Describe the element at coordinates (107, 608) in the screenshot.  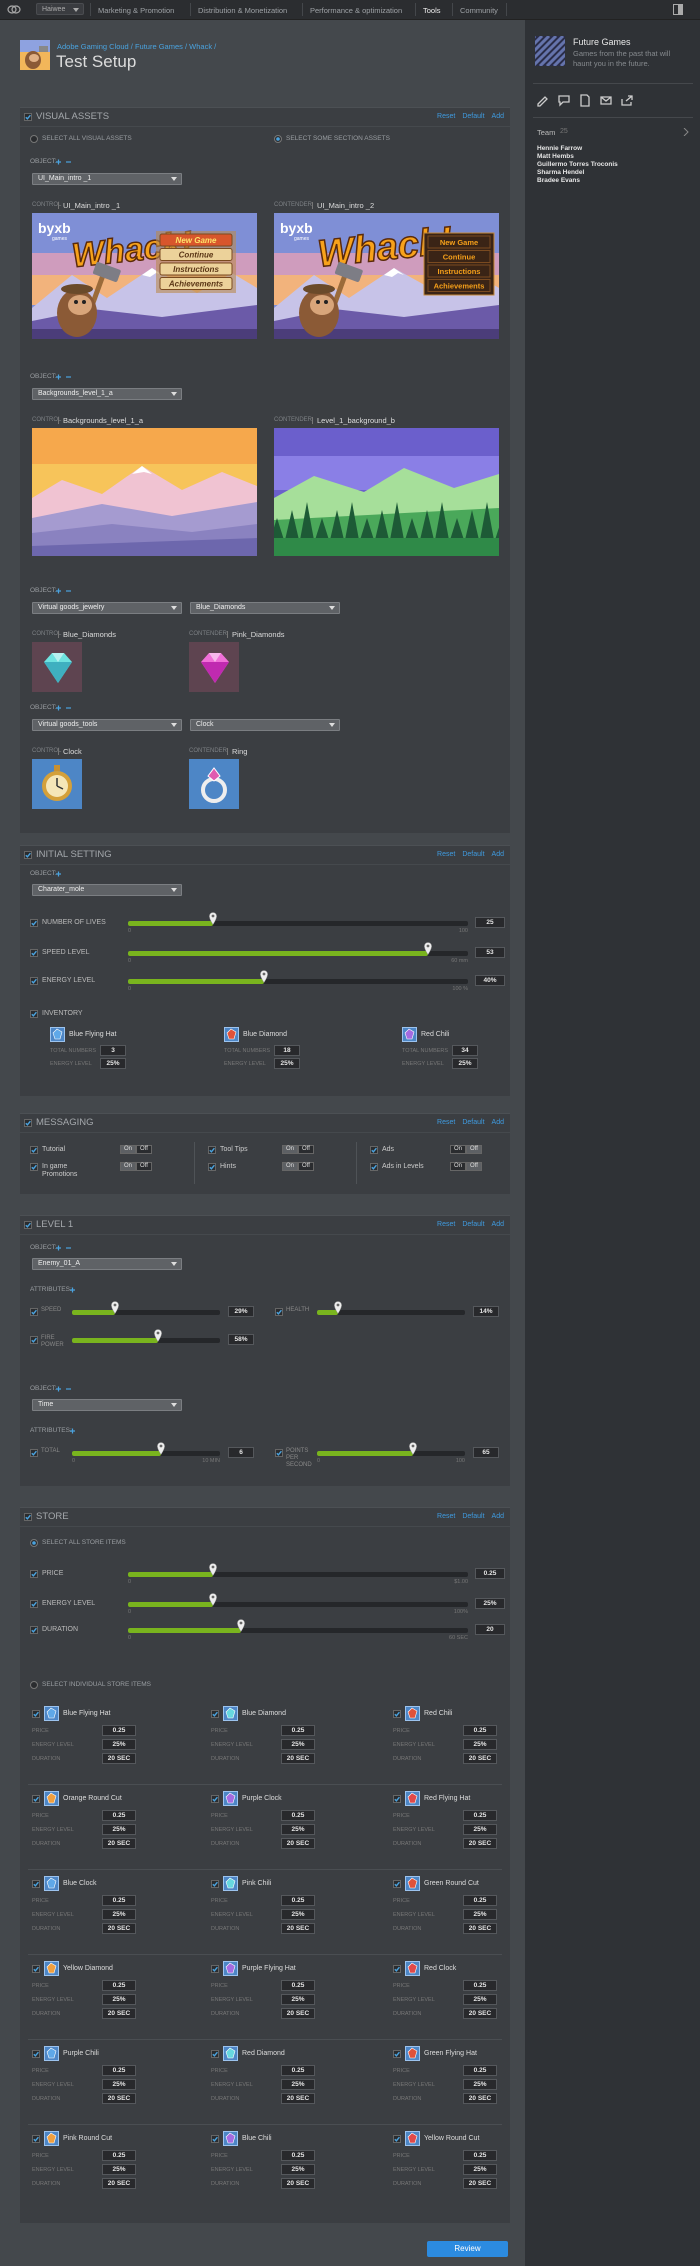
I see `dropdown: Virtual goods_jewelry` at that location.